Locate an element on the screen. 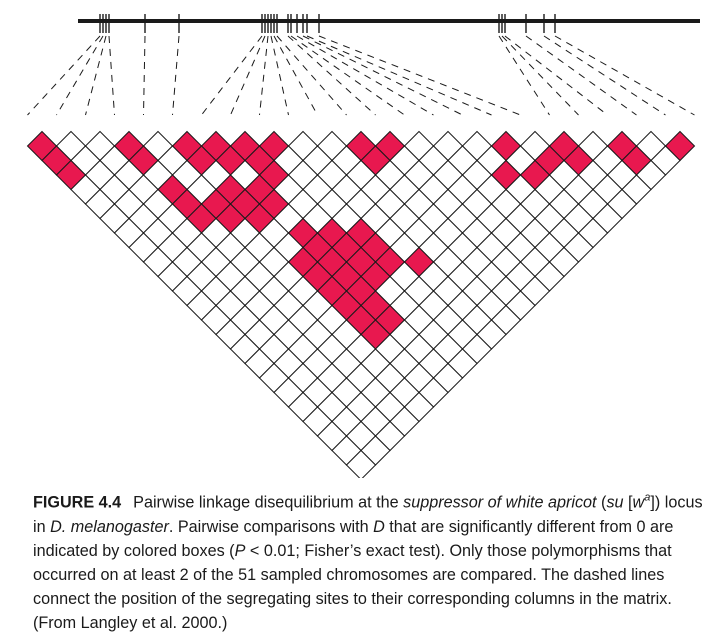 The width and height of the screenshot is (728, 636). caption-segment: [ is located at coordinates (628, 502).